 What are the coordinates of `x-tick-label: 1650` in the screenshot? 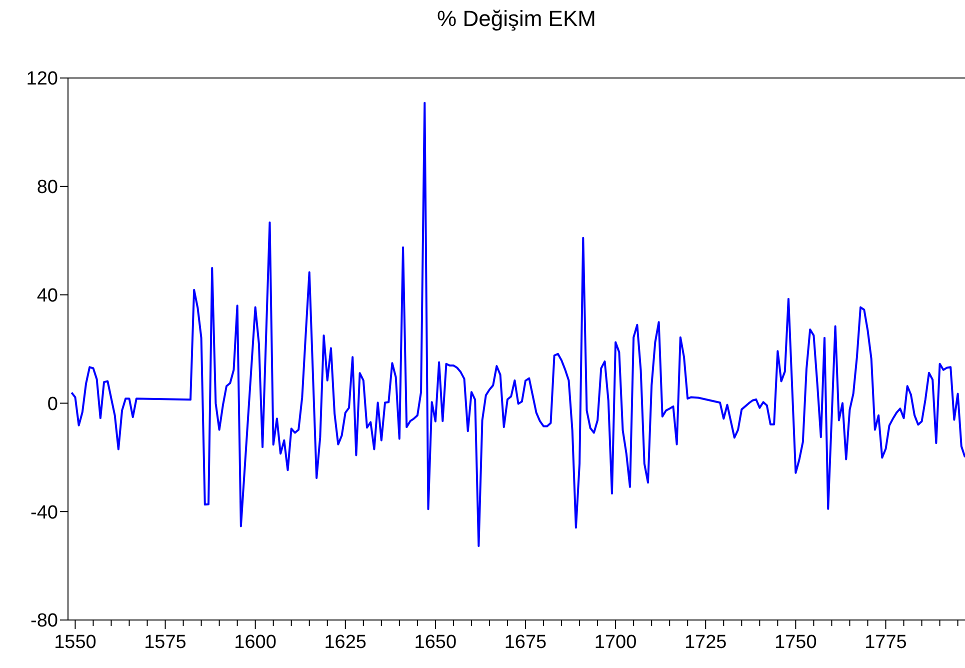 It's located at (435, 642).